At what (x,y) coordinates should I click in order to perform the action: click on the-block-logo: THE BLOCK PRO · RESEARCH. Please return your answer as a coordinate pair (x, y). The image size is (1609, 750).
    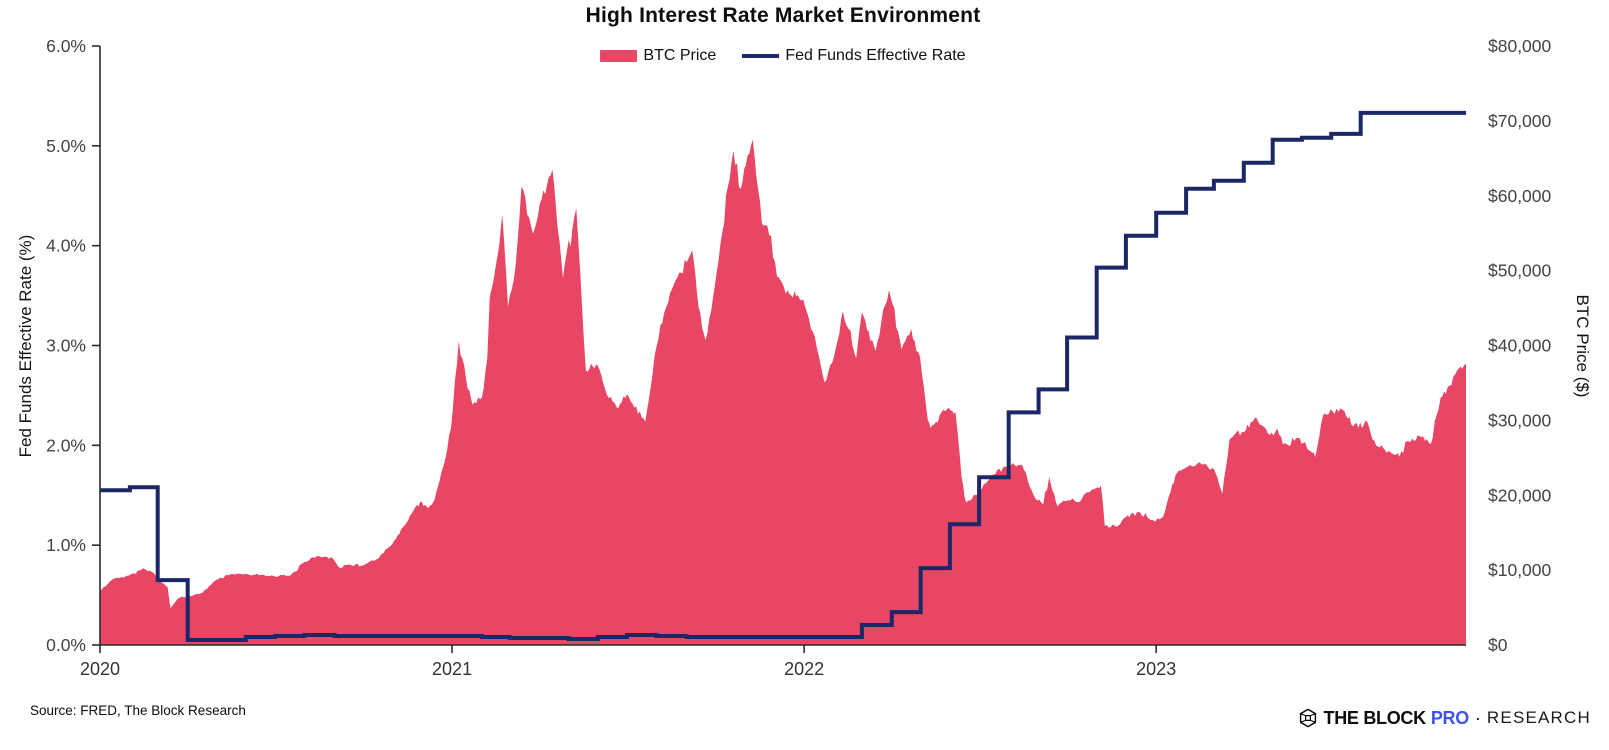
    Looking at the image, I should click on (1444, 718).